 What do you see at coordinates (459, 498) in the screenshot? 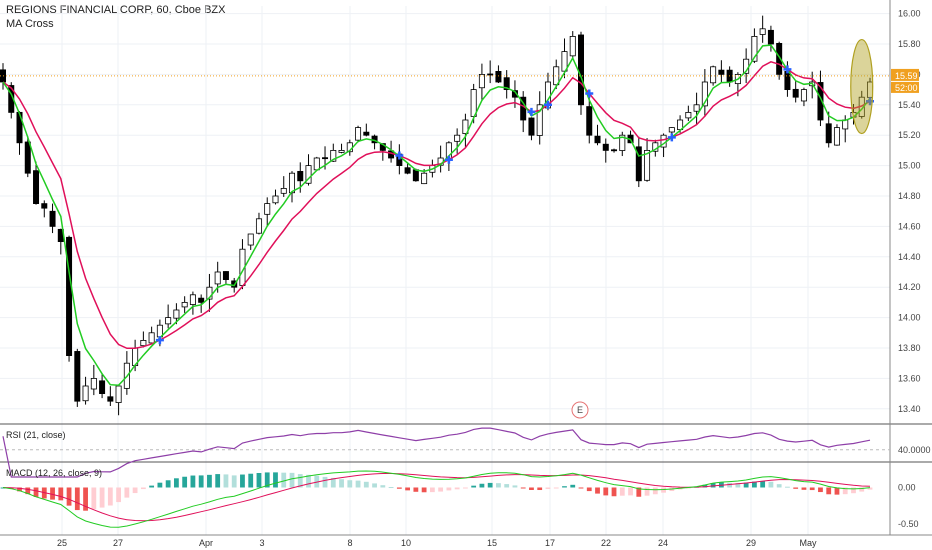
I see `macd-pane: 0.00 -0.50 MACD (12, 26, close, 9)` at bounding box center [459, 498].